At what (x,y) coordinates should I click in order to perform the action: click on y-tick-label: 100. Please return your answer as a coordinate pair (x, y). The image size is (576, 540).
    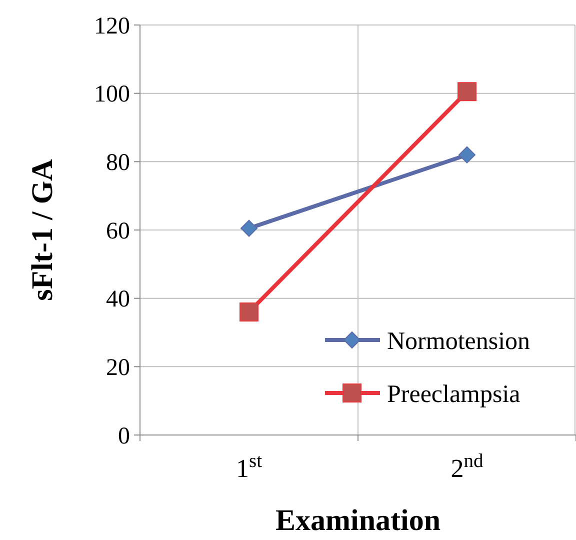
    Looking at the image, I should click on (112, 95).